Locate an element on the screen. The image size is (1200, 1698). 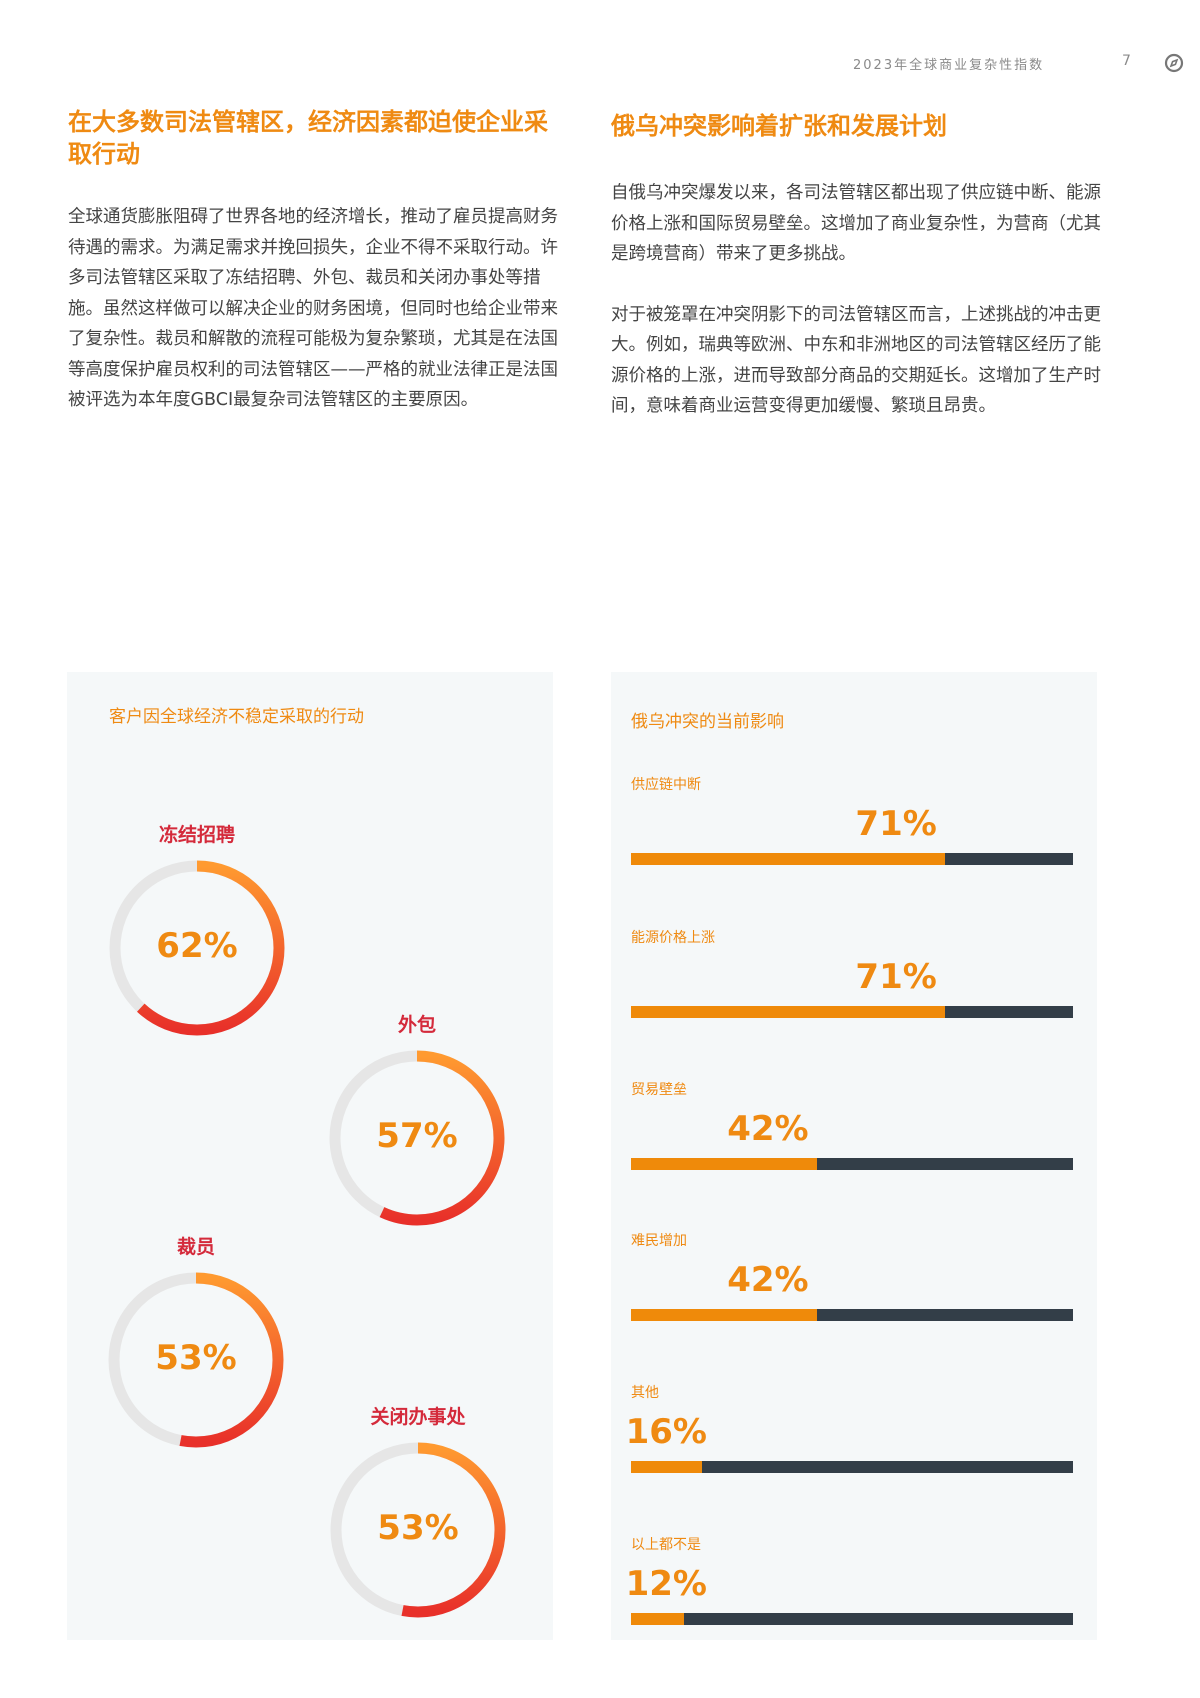
donut-layoffs: 裁员 53% is located at coordinates (196, 1342).